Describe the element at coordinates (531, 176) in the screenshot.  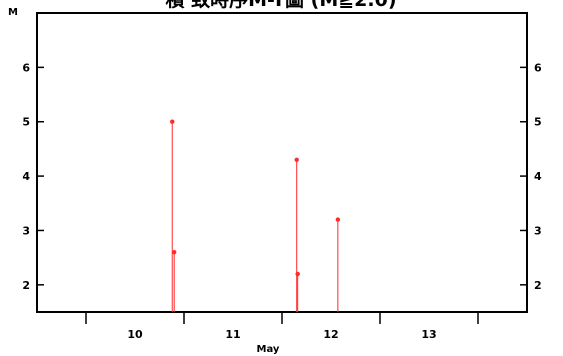
I see `y-axis-right: 2 3 4 5 6` at that location.